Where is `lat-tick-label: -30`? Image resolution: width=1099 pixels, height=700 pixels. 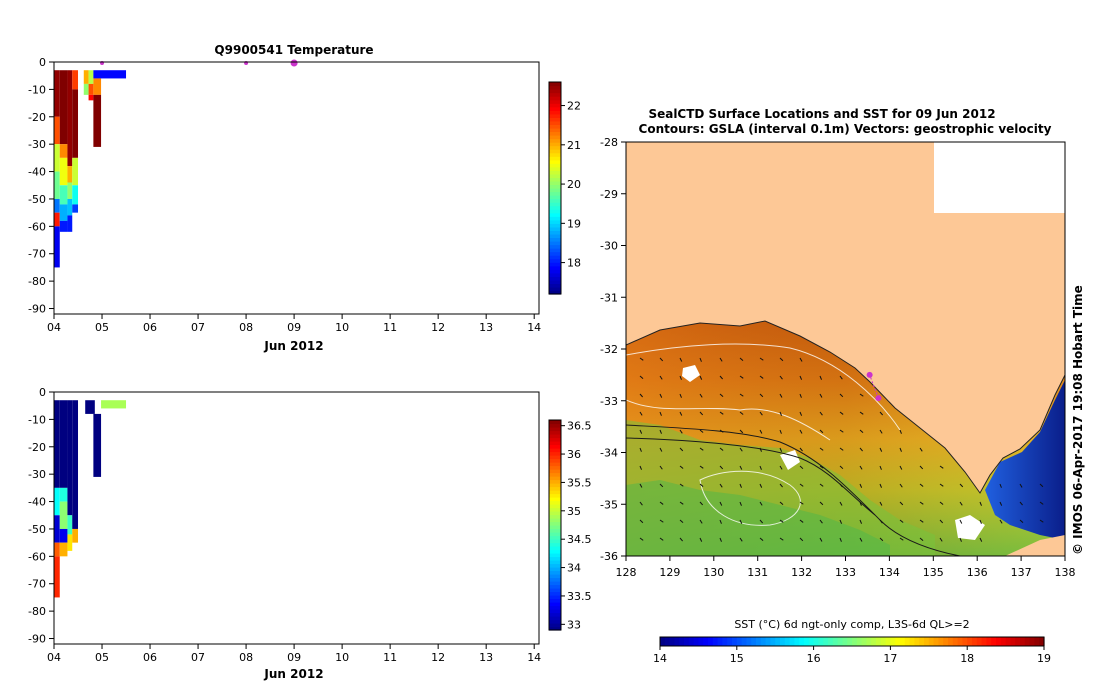
lat-tick-label: -30 is located at coordinates (609, 246).